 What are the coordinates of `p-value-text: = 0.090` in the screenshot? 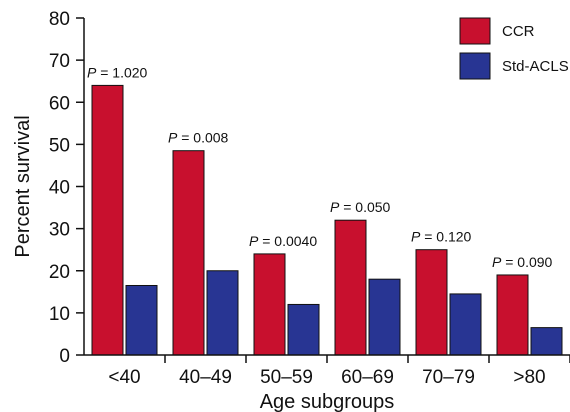 It's located at (526, 262).